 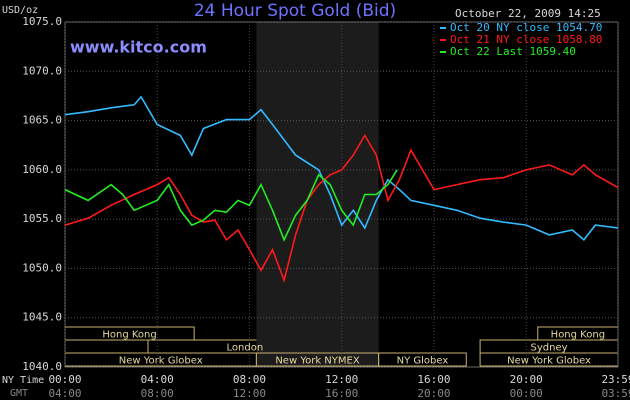 I want to click on x-gmt-label: 04:00, so click(x=64, y=393).